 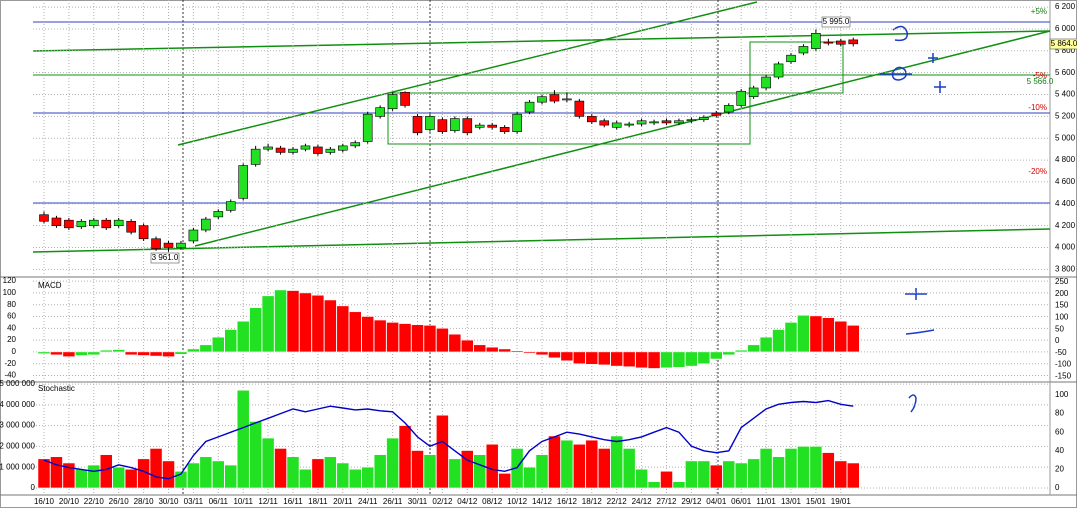 I want to click on y-tick-label: 120, so click(x=10, y=280).